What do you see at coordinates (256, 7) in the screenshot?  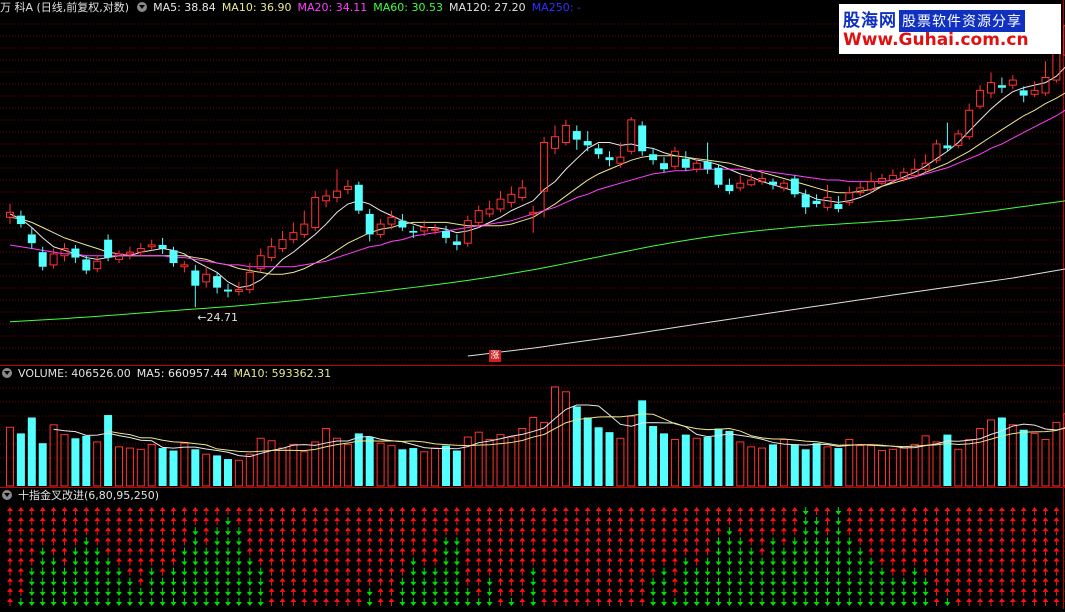 I see `ma10-legend: MA10: 36.90` at bounding box center [256, 7].